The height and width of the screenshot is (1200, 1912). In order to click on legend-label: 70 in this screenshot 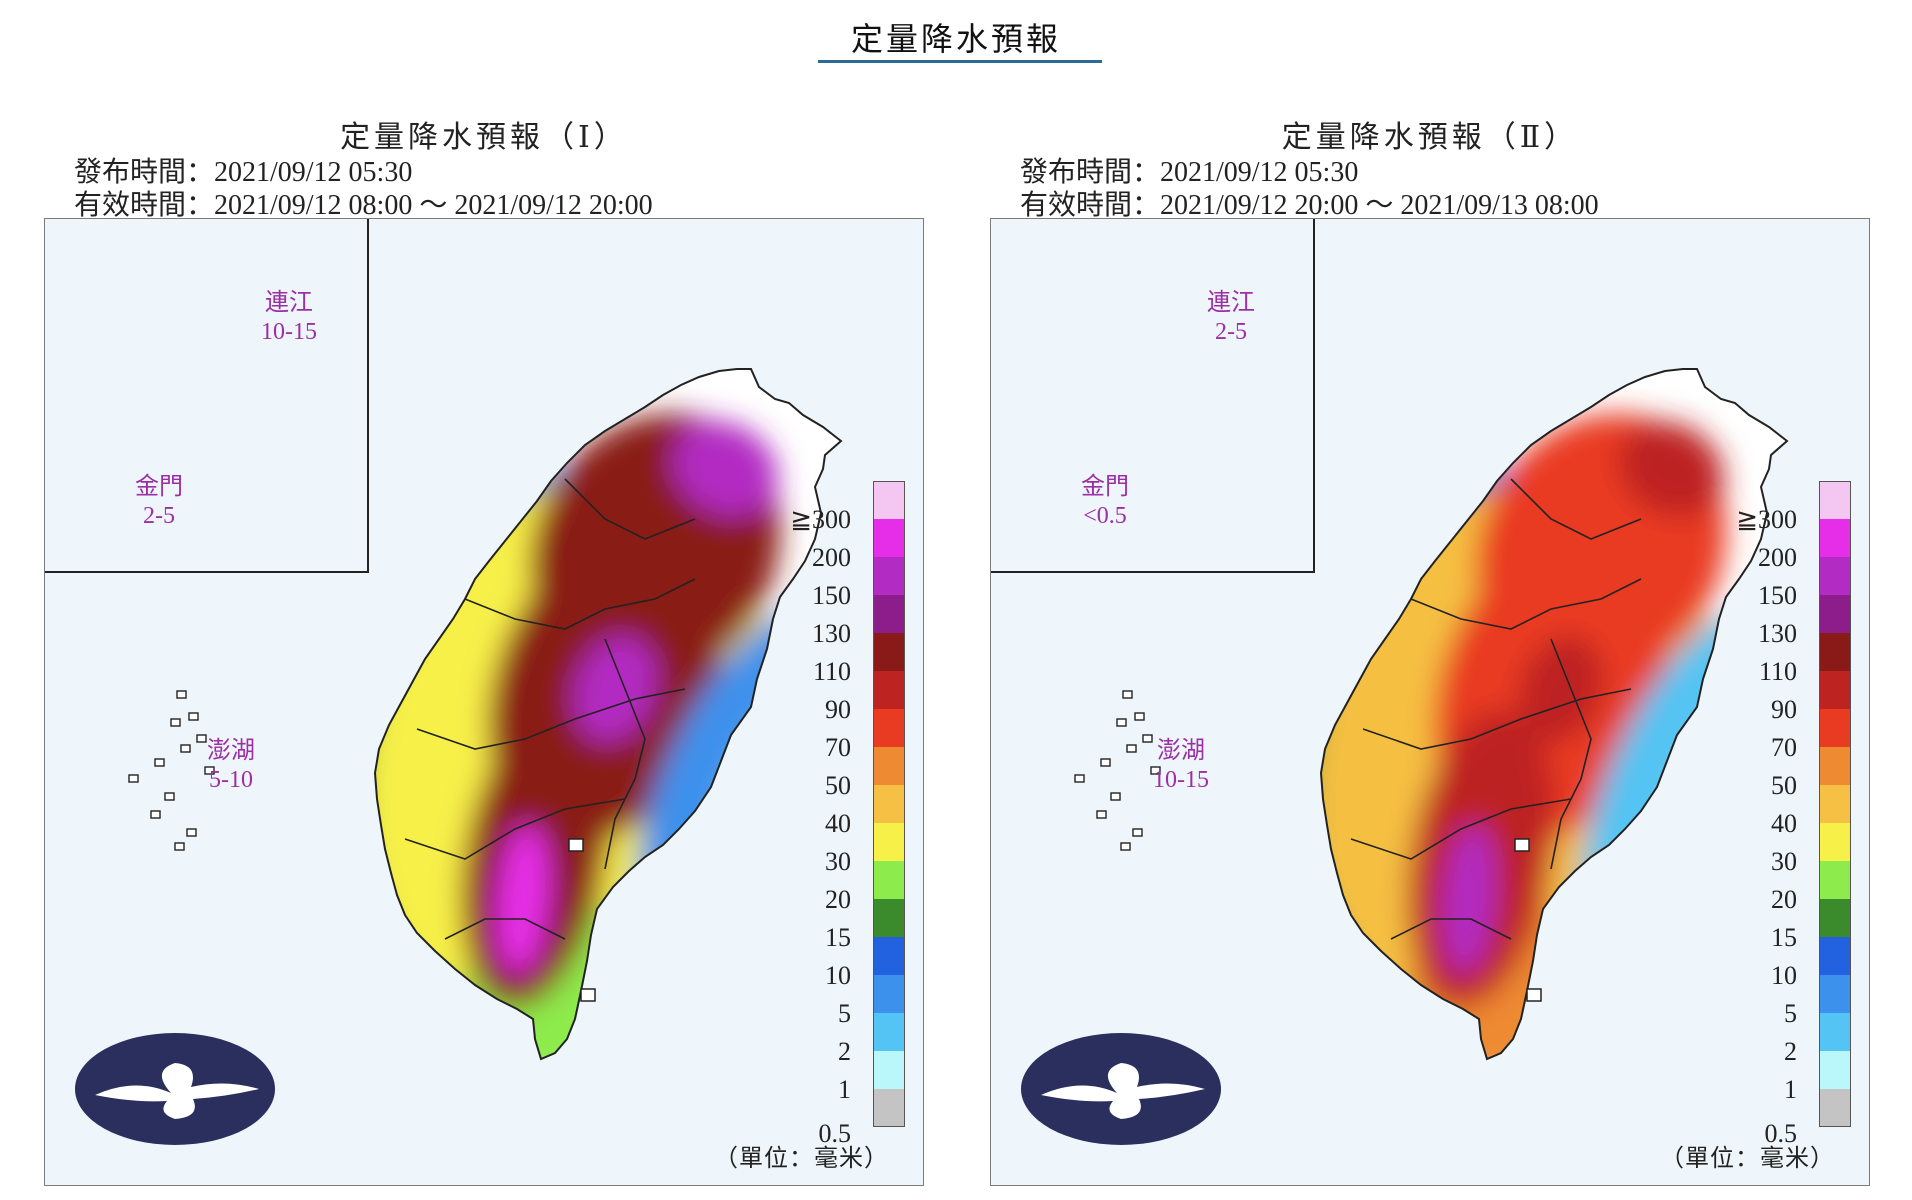, I will do `click(838, 747)`.